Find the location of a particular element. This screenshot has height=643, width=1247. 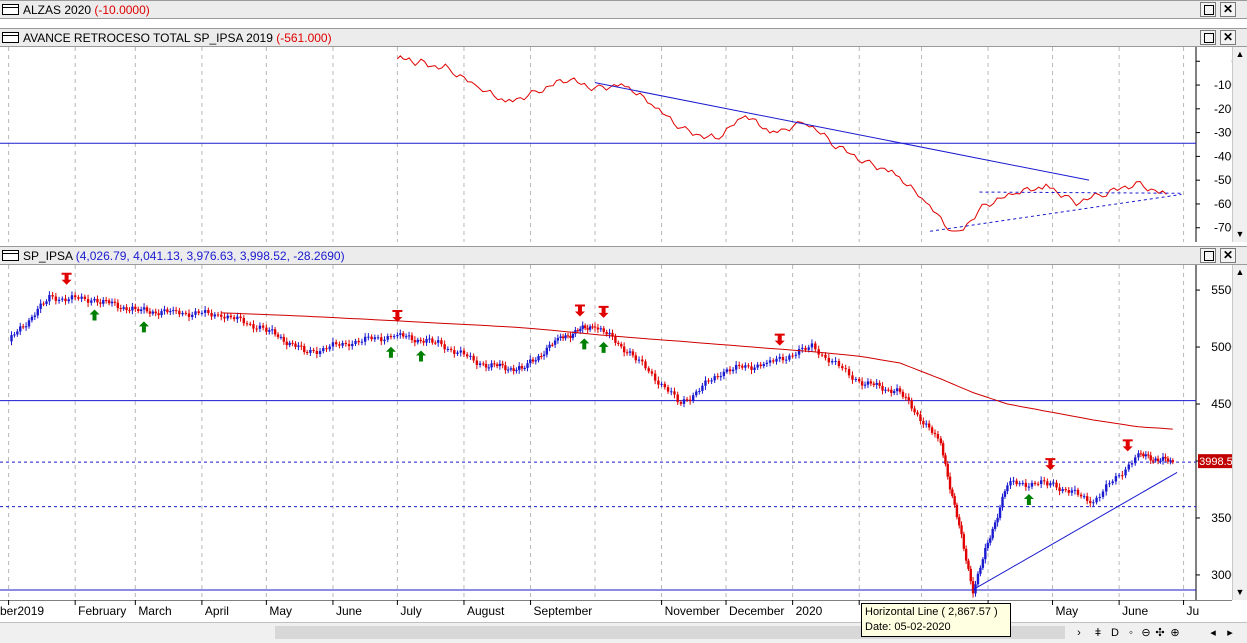

buy-arrow-icon is located at coordinates (1028, 500).